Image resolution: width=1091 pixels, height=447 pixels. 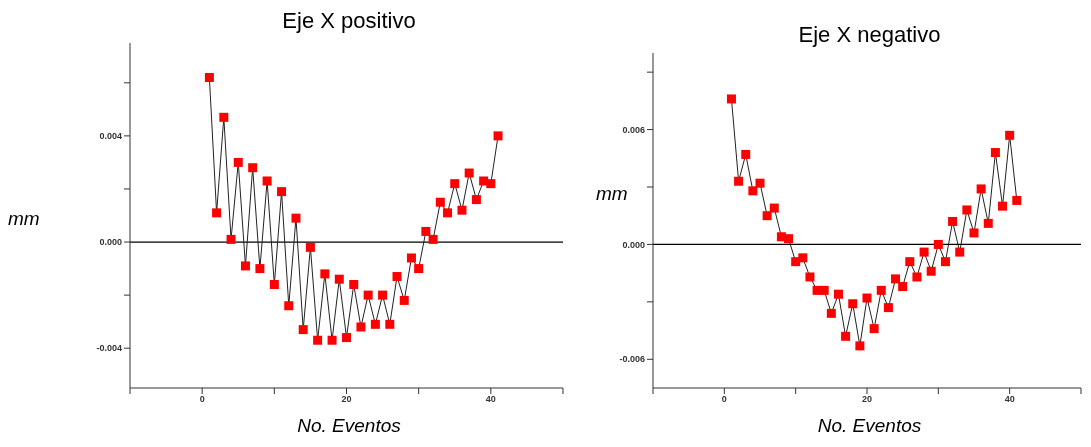 What do you see at coordinates (109, 348) in the screenshot?
I see `y-tick-label: -0.004` at bounding box center [109, 348].